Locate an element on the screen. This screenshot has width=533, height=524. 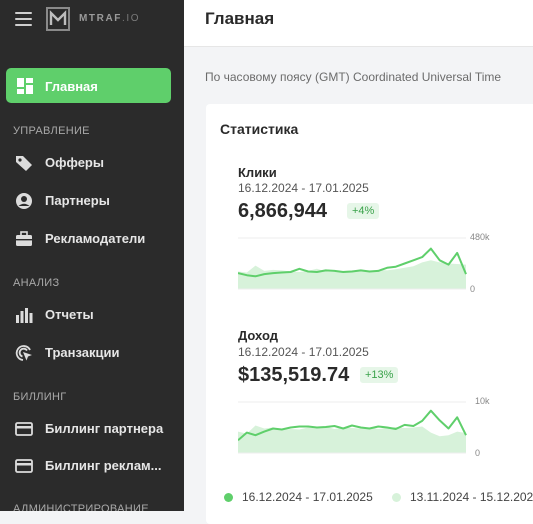
sidebar-item-partner-billing: Биллинг партнера is located at coordinates (92, 428).